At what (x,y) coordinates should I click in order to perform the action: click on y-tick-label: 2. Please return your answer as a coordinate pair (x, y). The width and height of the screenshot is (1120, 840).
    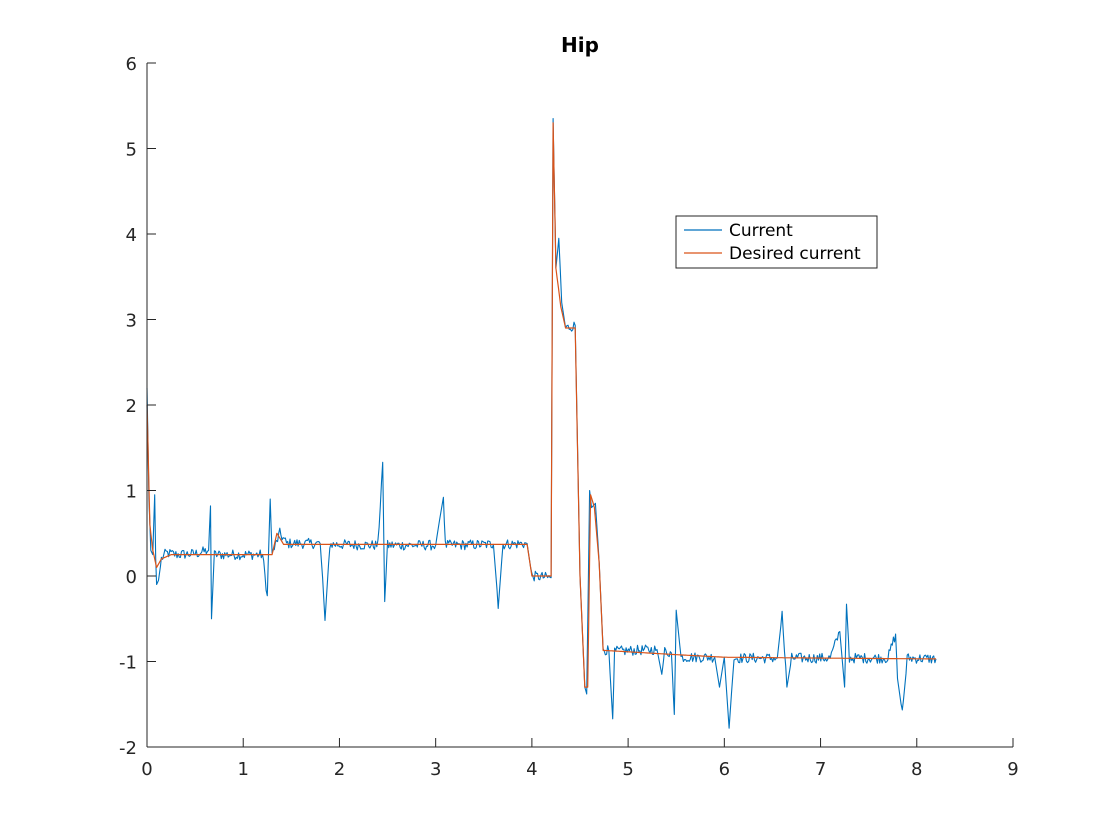
    Looking at the image, I should click on (131, 406).